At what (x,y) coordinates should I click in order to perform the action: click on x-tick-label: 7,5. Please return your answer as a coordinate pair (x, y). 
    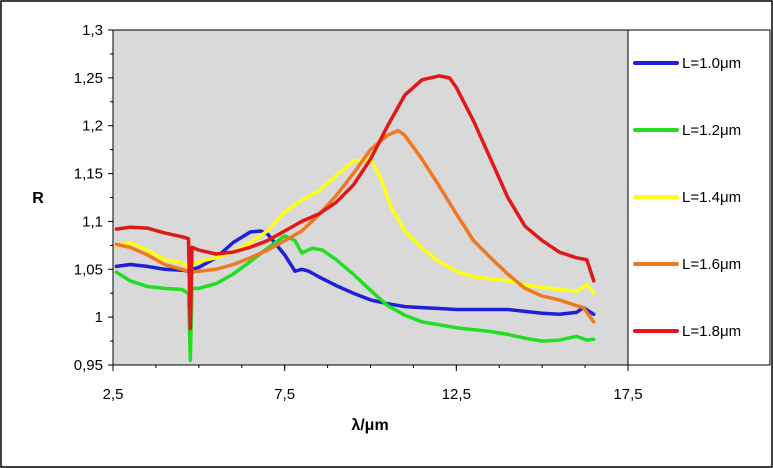
    Looking at the image, I should click on (284, 394).